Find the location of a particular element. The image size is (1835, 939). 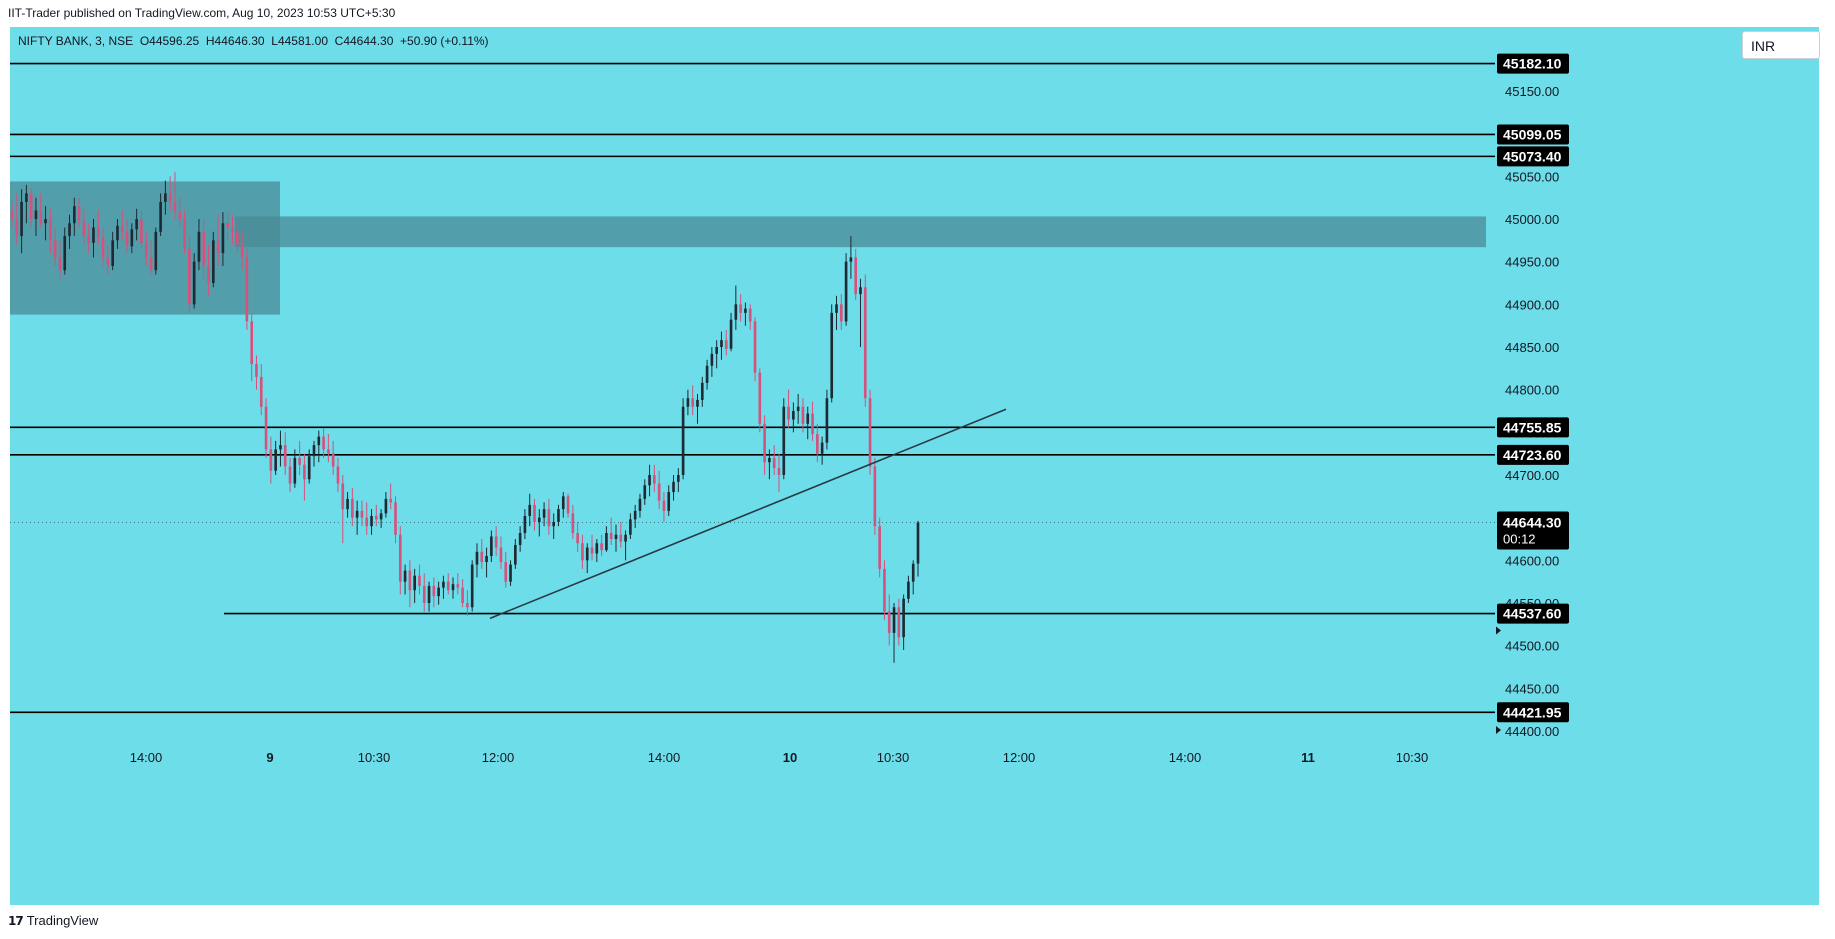

x-tick-label: 10 is located at coordinates (790, 757).